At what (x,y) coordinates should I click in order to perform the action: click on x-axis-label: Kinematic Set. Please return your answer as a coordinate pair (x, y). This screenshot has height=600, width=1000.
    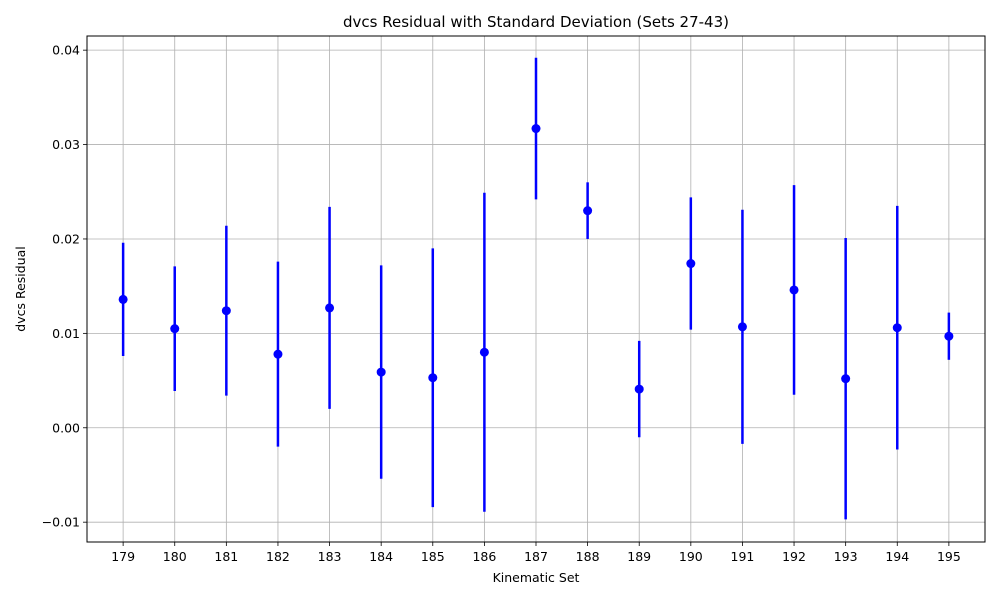
    Looking at the image, I should click on (536, 577).